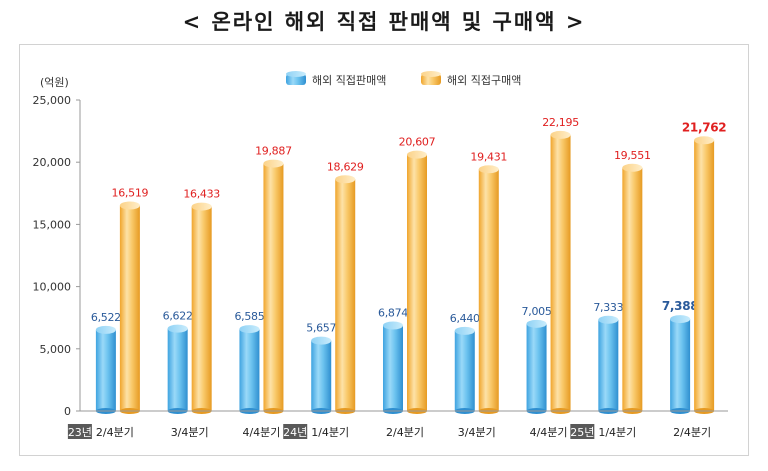  I want to click on data-label-purchases: 16,519, so click(130, 193).